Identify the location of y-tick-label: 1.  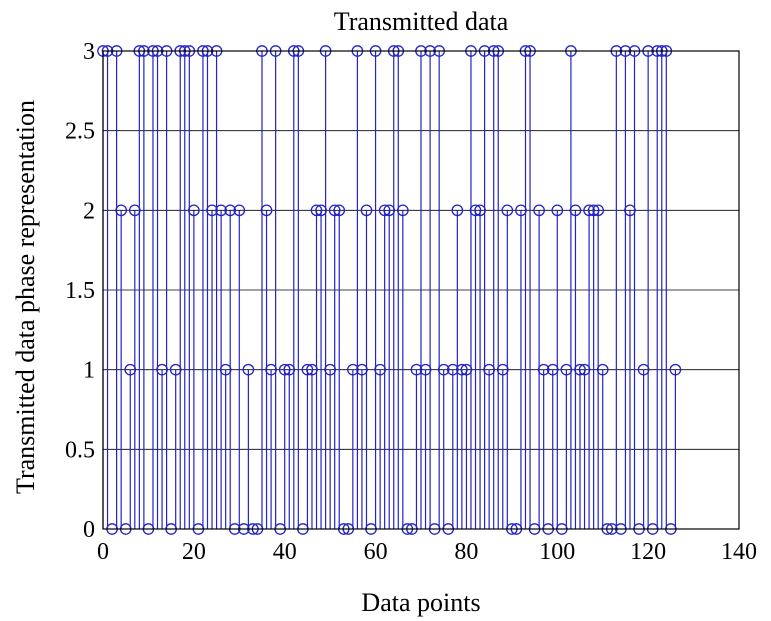
(89, 371).